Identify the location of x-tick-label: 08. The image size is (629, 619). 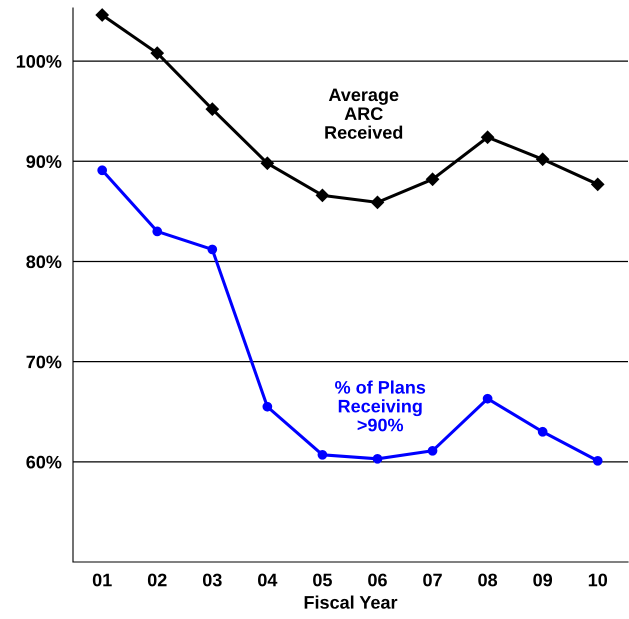
(488, 580).